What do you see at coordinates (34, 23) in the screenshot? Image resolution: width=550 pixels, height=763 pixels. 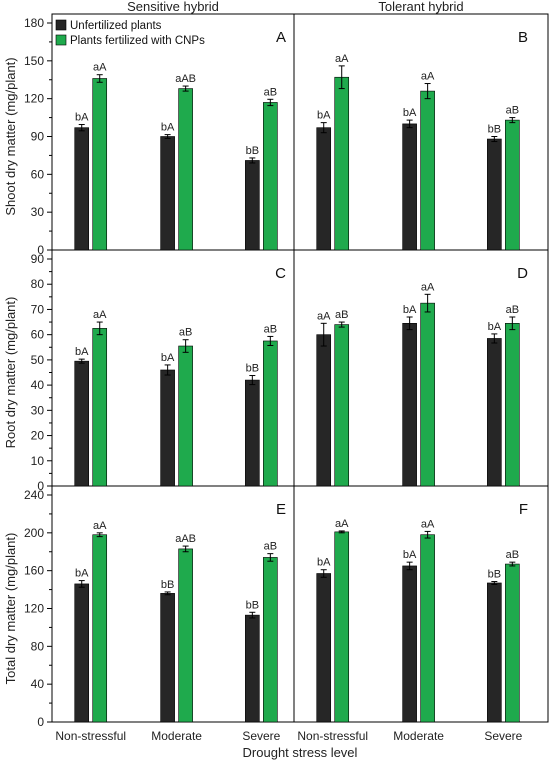 I see `y-tick-label: 180` at bounding box center [34, 23].